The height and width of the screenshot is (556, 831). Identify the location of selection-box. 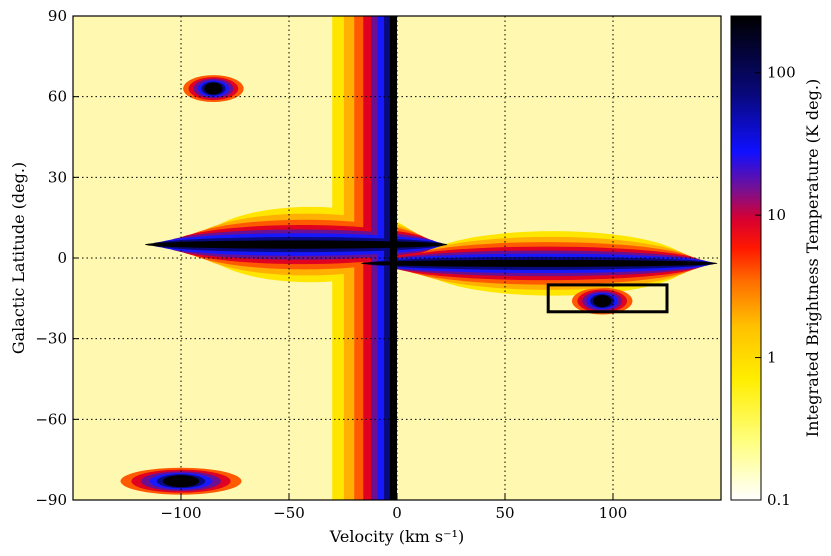
(607, 298).